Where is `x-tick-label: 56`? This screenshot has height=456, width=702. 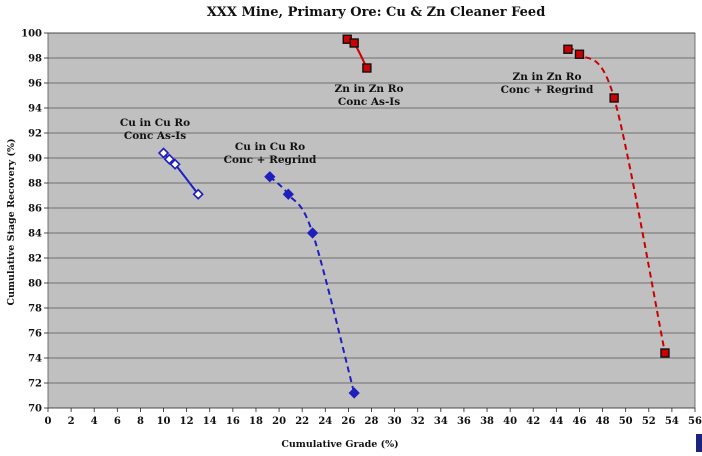
x-tick-label: 56 is located at coordinates (695, 421).